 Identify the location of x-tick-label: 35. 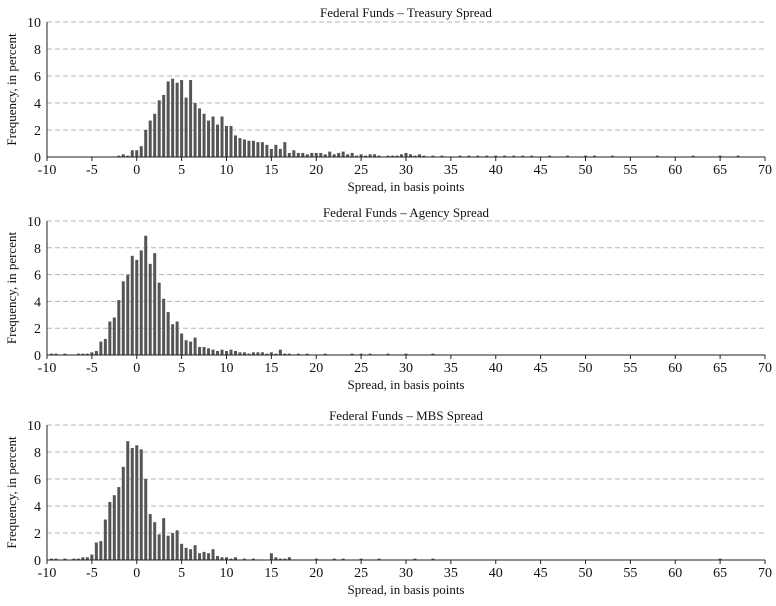
(451, 573).